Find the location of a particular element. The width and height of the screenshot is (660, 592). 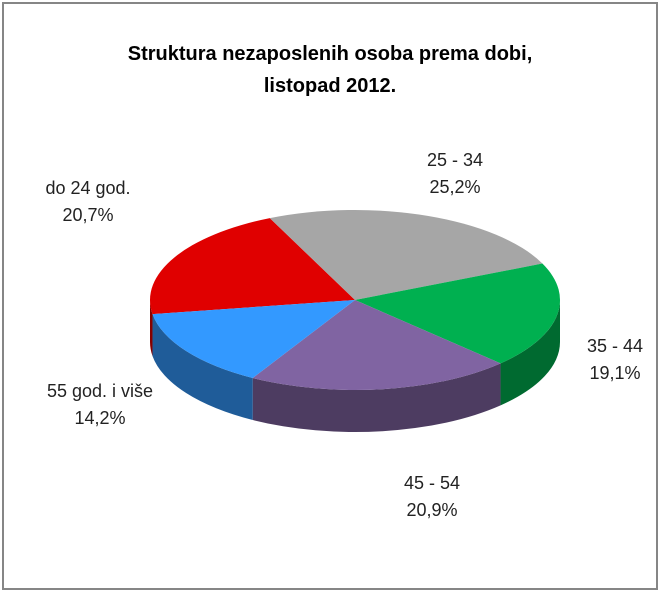

category-label: 35 - 44 is located at coordinates (615, 346).